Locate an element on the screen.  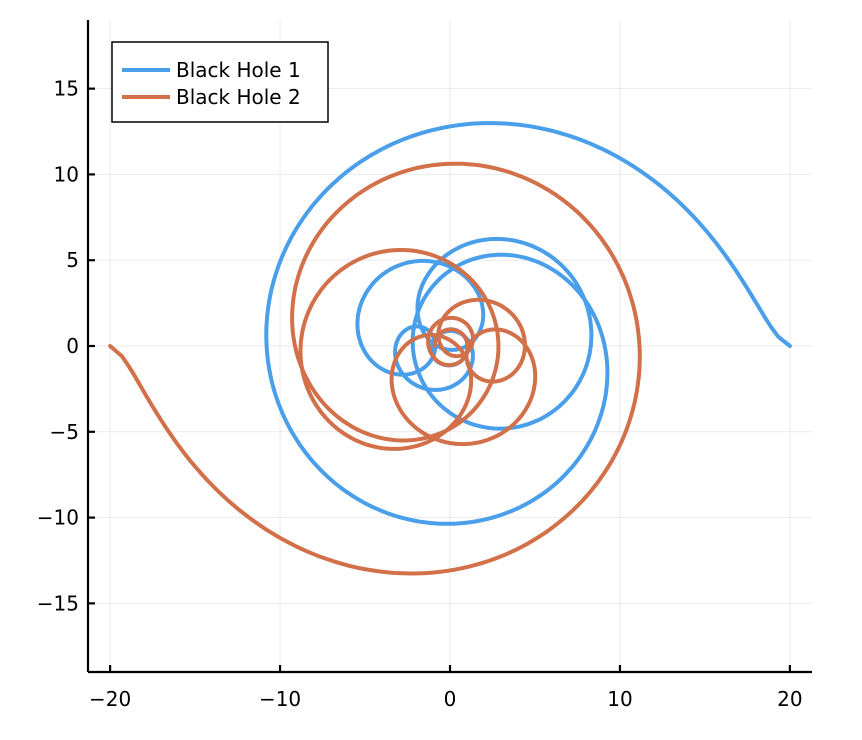
x-tick-label: −20 is located at coordinates (110, 699).